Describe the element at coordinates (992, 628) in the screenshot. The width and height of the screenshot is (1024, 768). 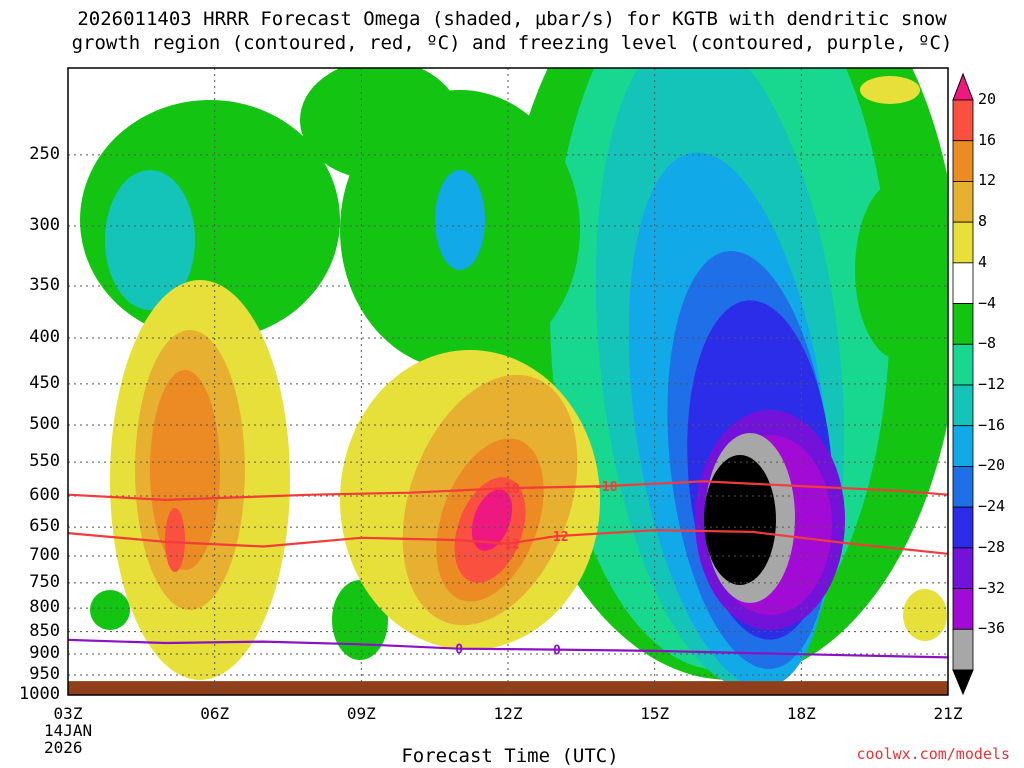
I see `colorbar-tick-label: −36` at that location.